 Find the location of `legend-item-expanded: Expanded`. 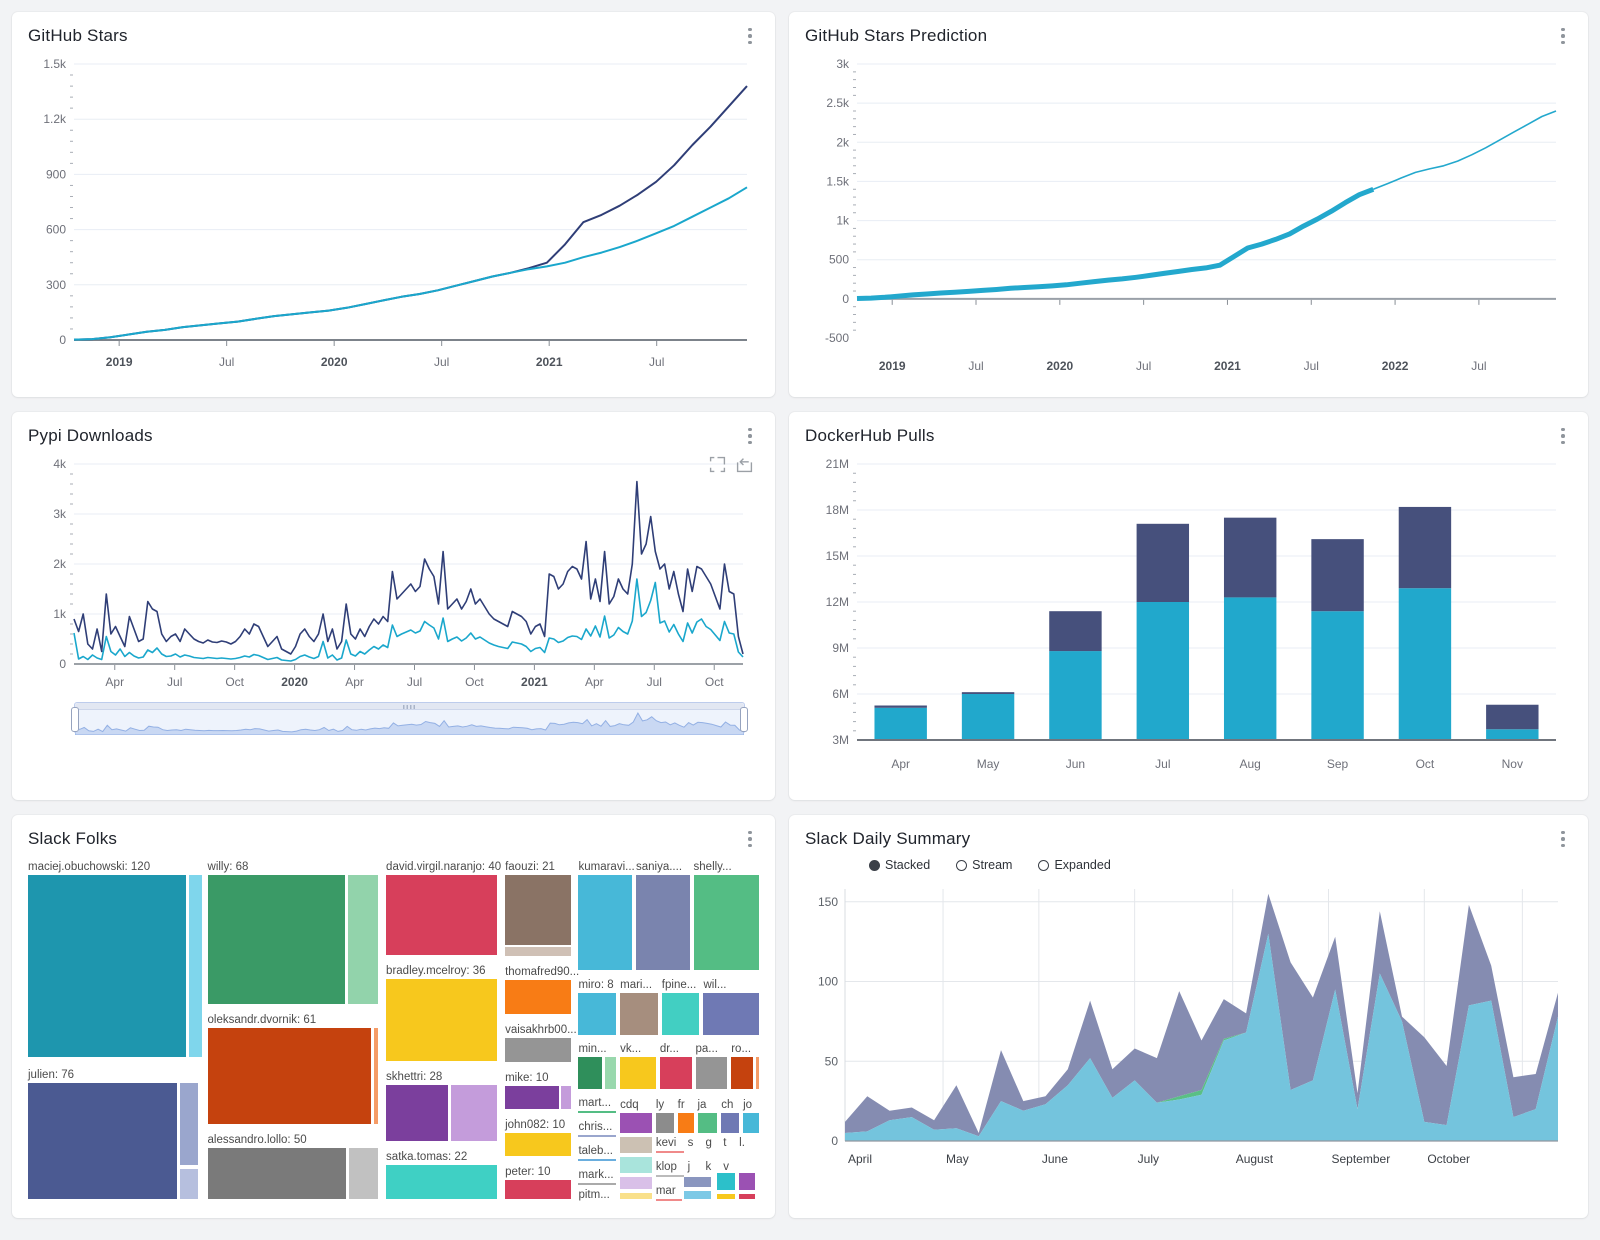

legend-item-expanded: Expanded is located at coordinates (1074, 865).